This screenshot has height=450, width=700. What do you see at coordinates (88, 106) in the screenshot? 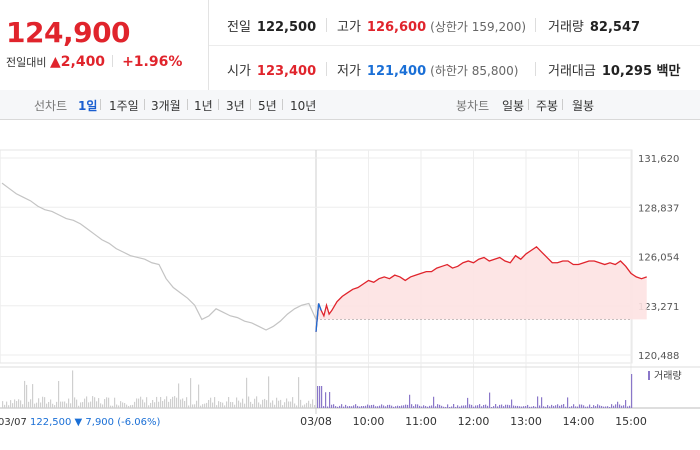
I see `period-1d: 1일` at bounding box center [88, 106].